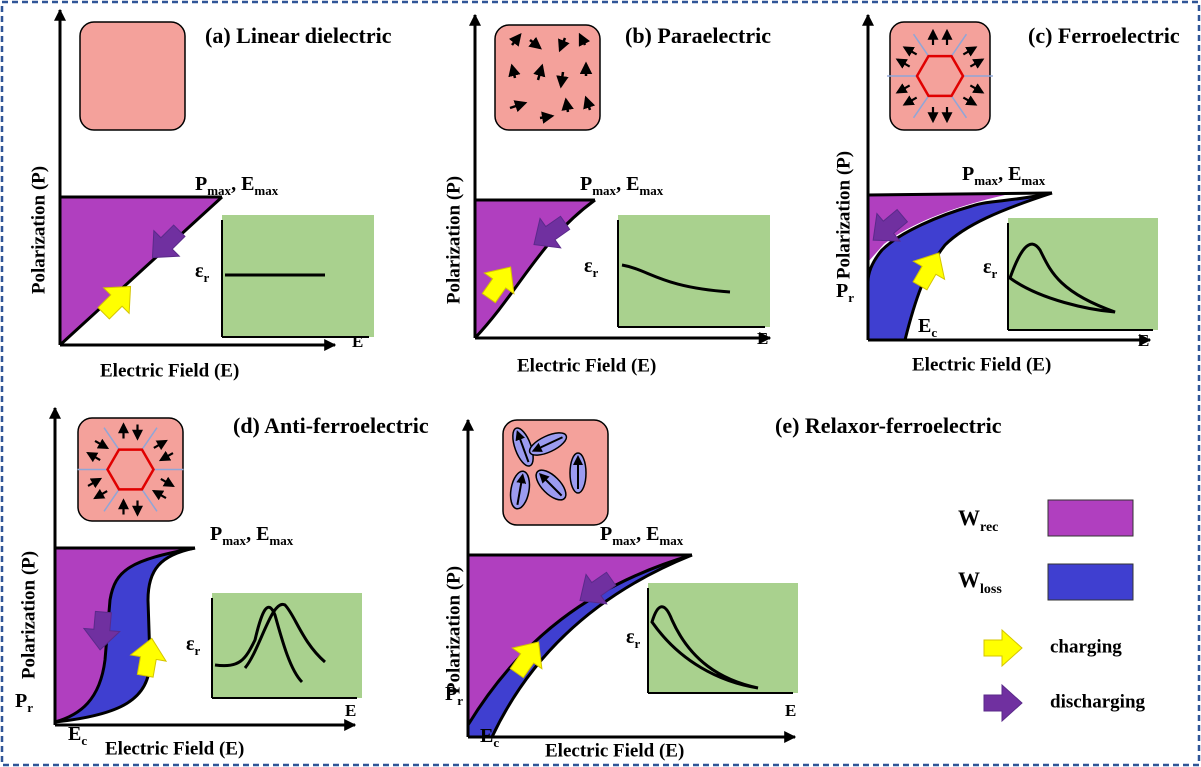 The height and width of the screenshot is (767, 1201). What do you see at coordinates (698, 35) in the screenshot?
I see `panel-title: (b) Paraelectric` at bounding box center [698, 35].